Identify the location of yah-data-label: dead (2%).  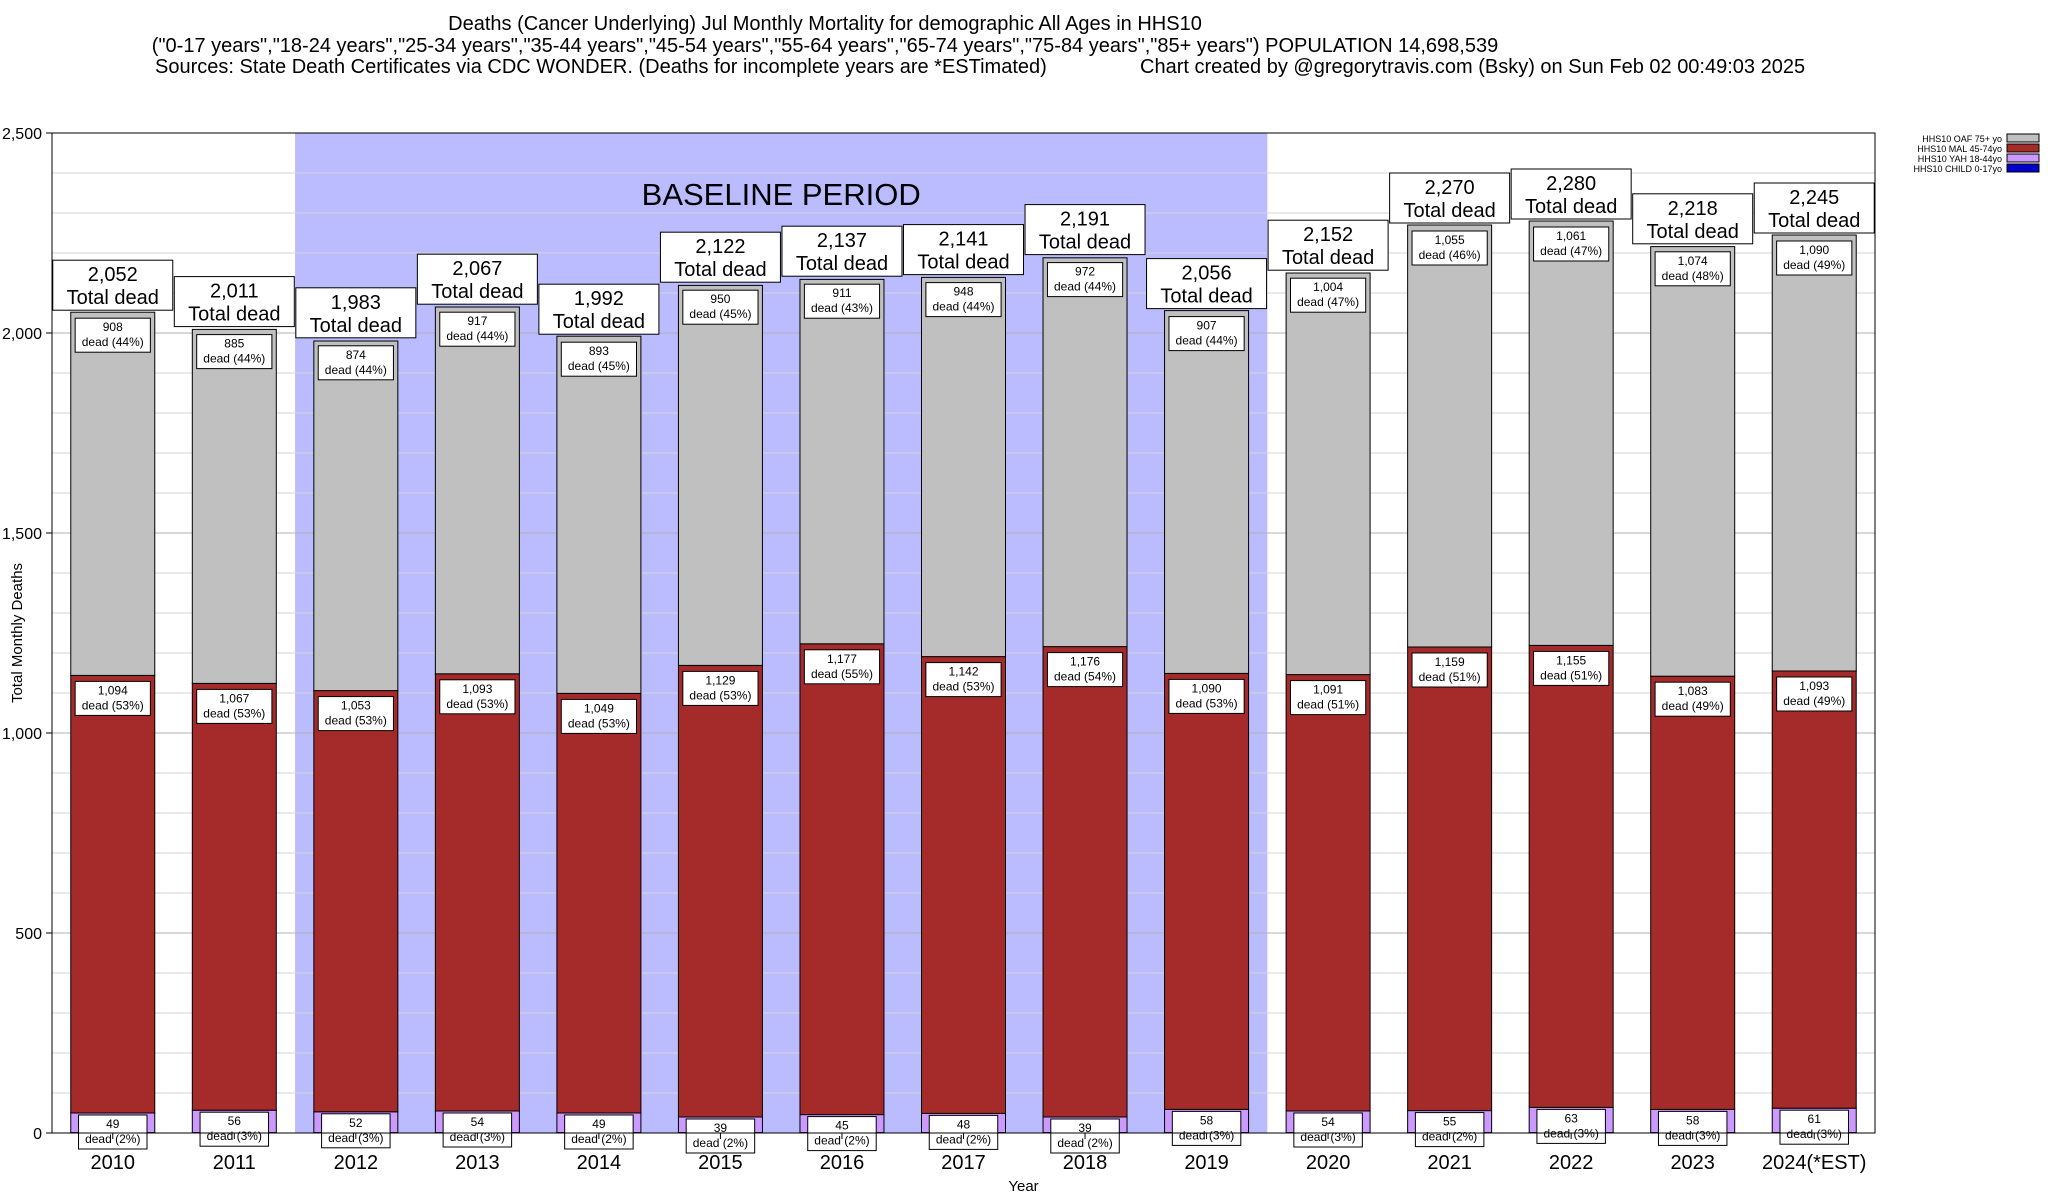
(720, 1143).